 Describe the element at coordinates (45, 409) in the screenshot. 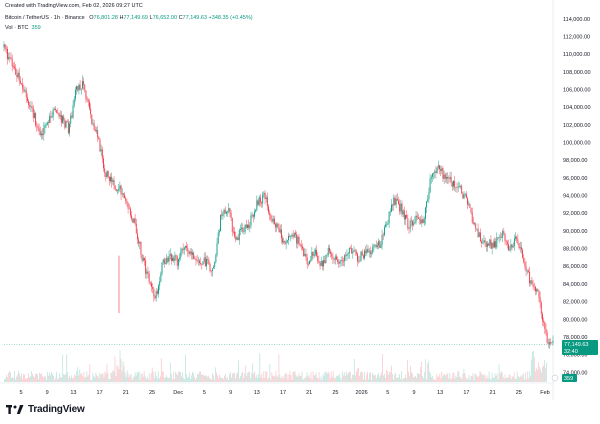

I see `tradingview-brand: TradingView` at that location.